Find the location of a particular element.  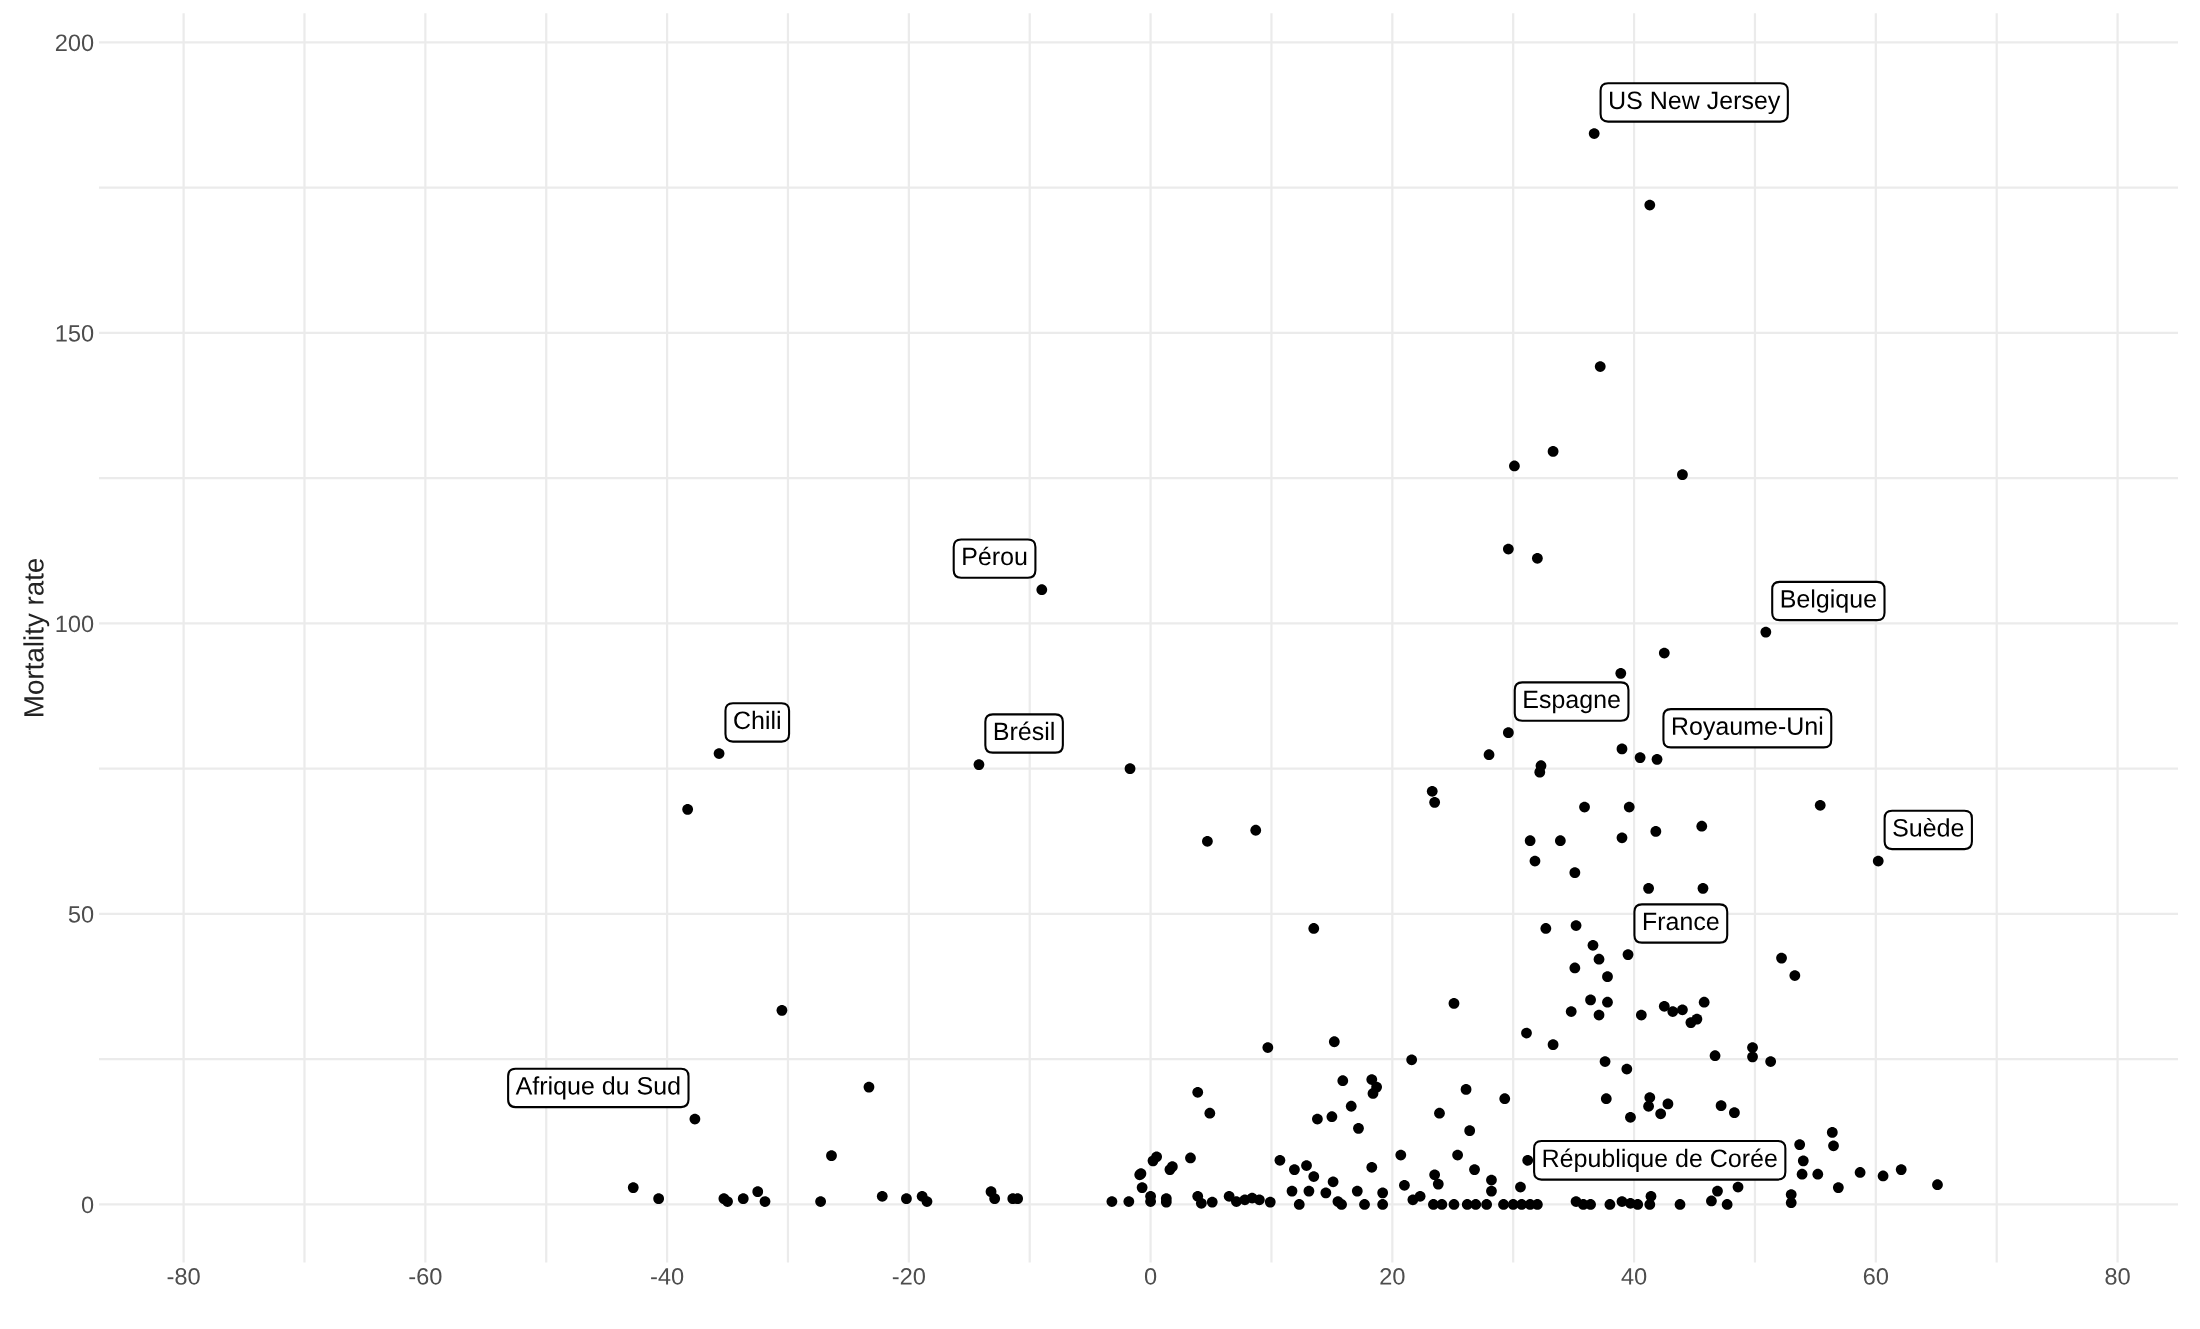

annotation: Suède is located at coordinates (1928, 827).